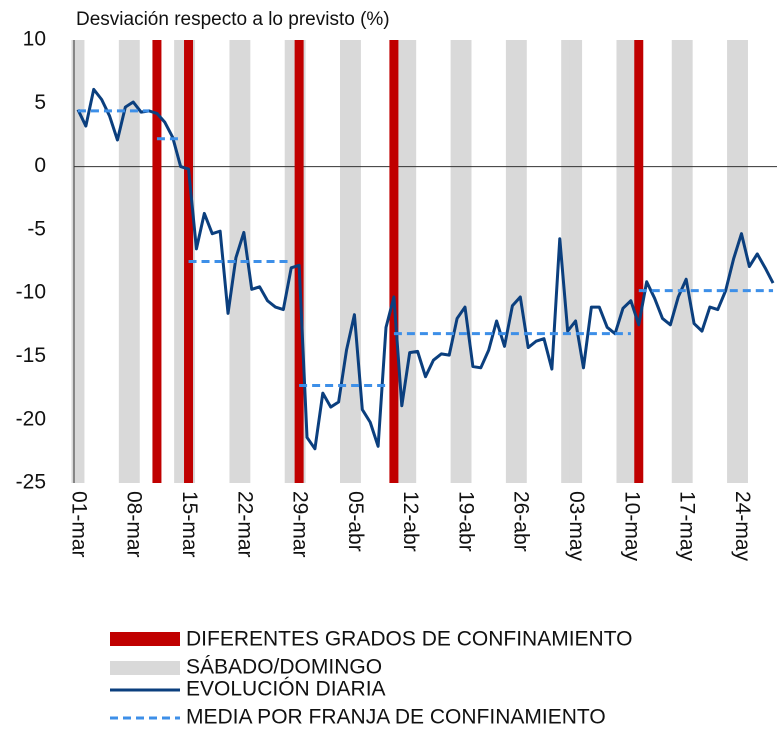  I want to click on x-tick-label: 19-abr, so click(465, 521).